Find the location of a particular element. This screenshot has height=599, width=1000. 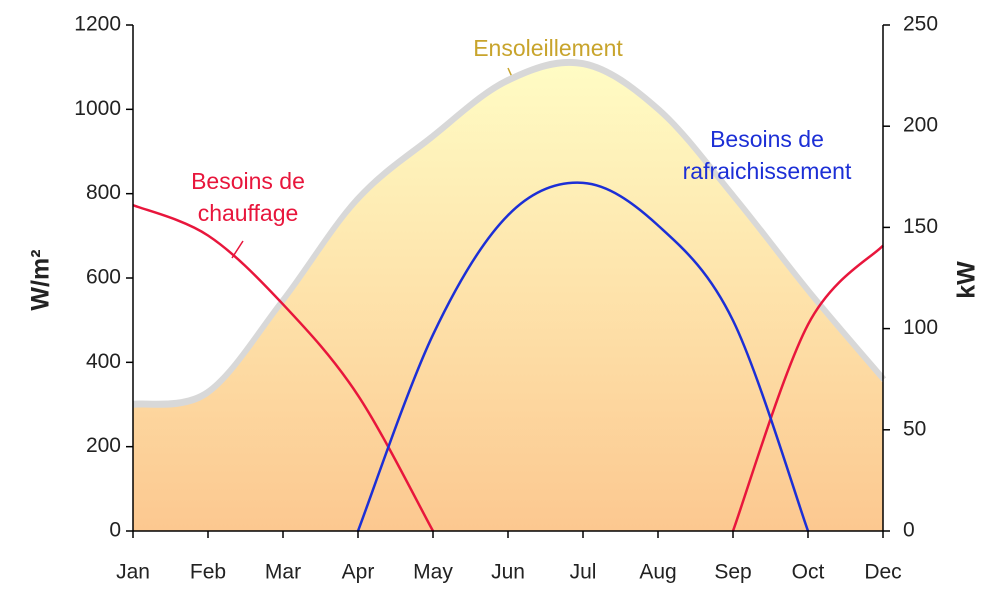

y-tick-label: 400 is located at coordinates (103, 361).